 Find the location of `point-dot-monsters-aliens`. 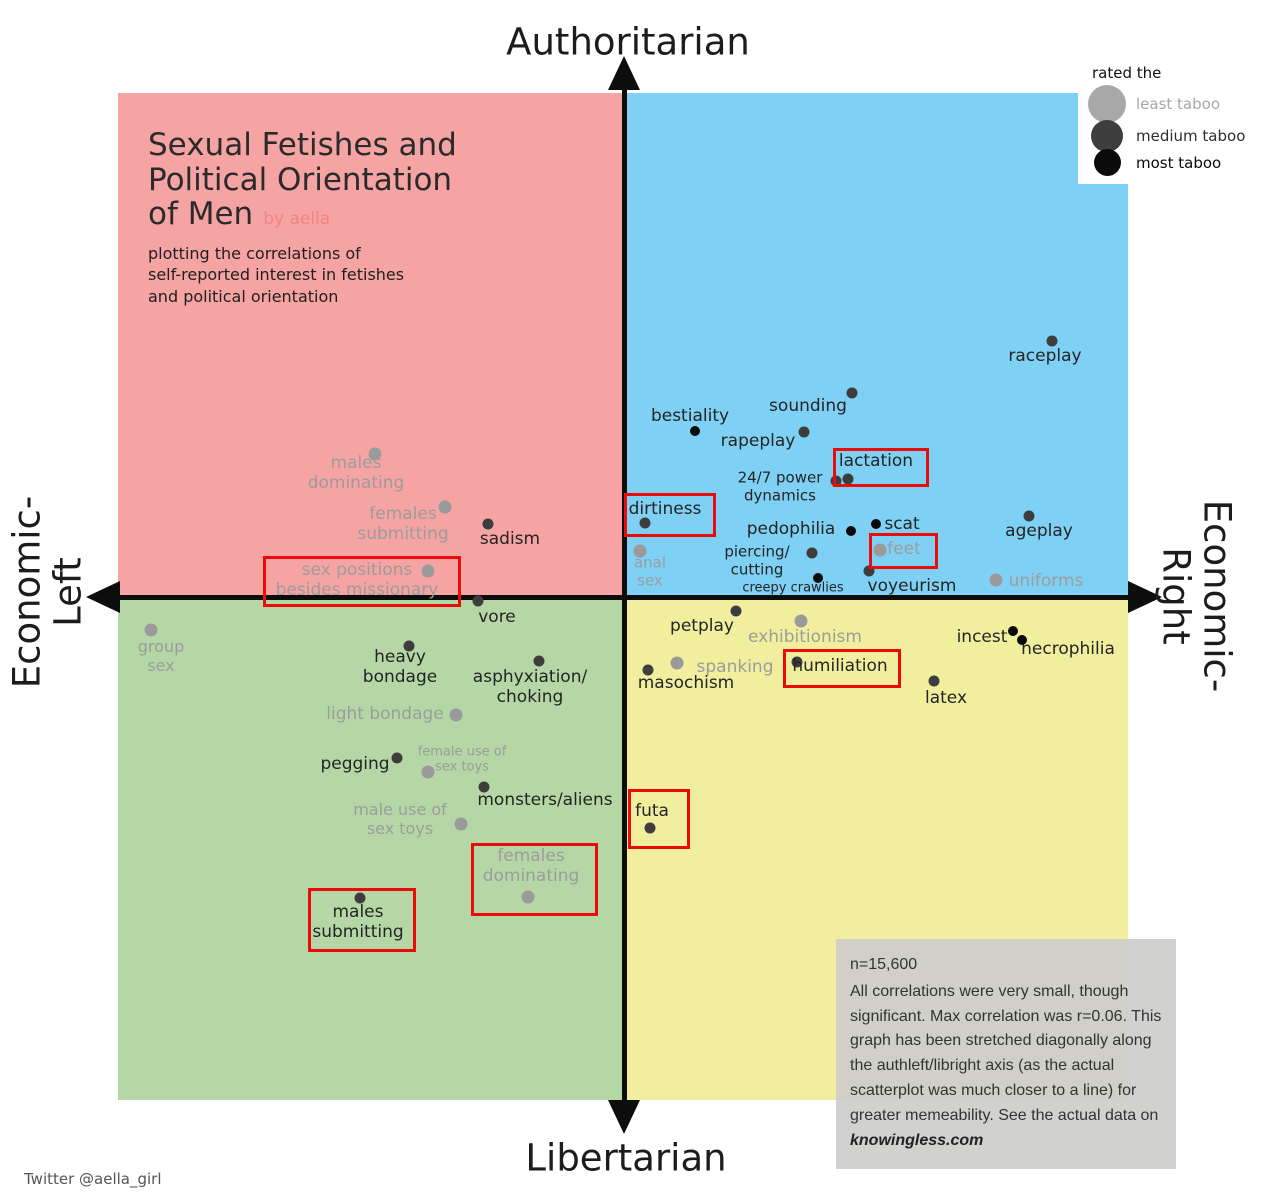

point-dot-monsters-aliens is located at coordinates (484, 787).